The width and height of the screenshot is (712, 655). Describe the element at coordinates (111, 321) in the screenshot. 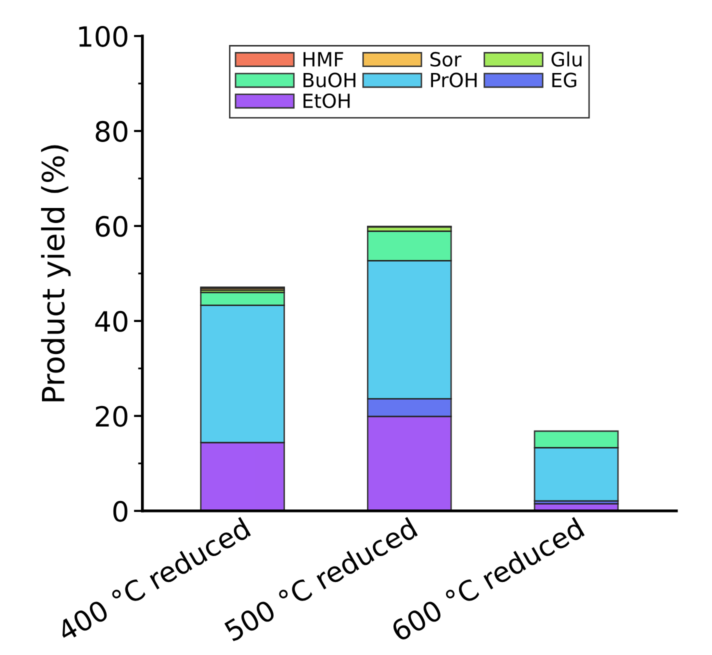

I see `y-tick-label: 40` at that location.